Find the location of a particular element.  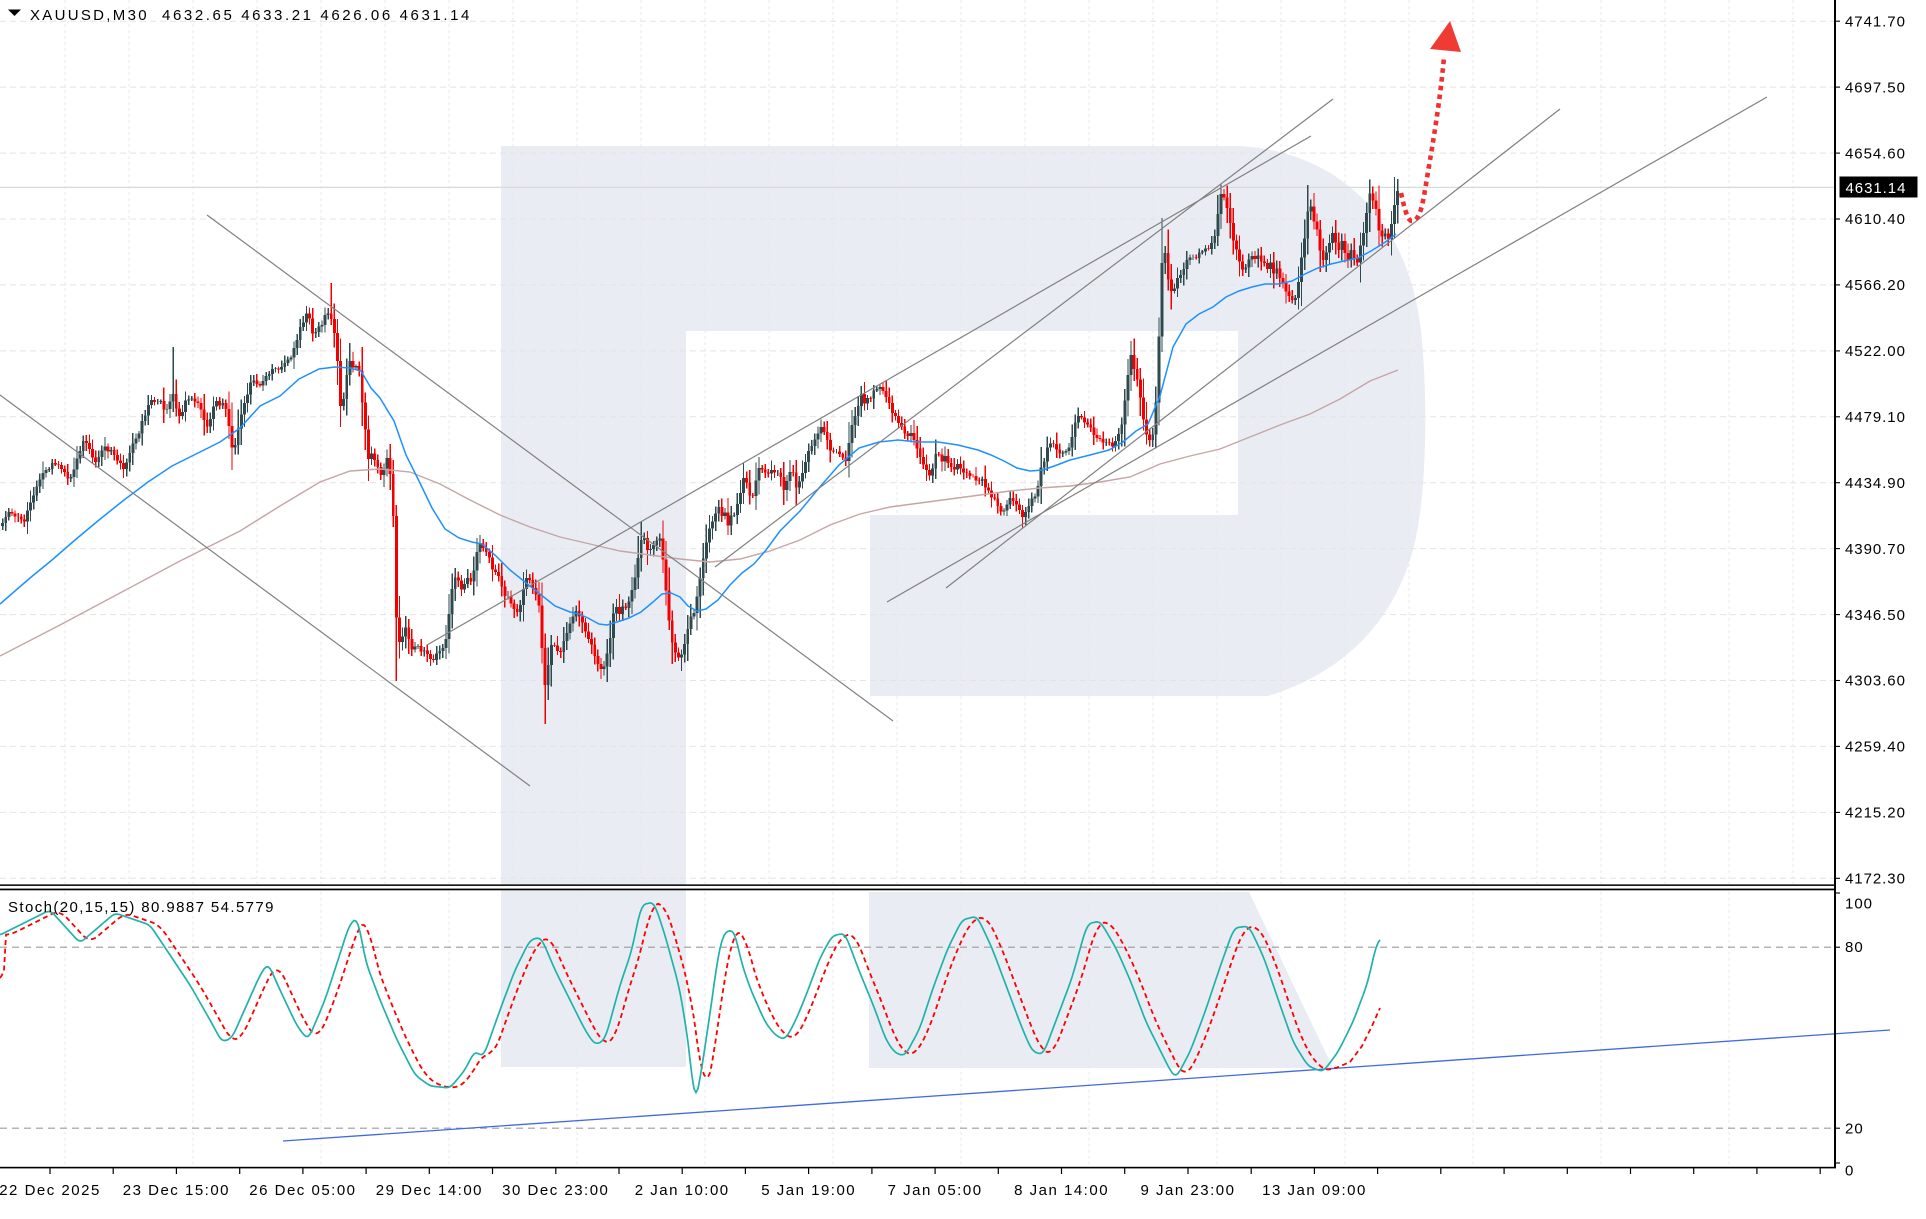

svg-text: 30 Dec 23:00 is located at coordinates (555, 1190).